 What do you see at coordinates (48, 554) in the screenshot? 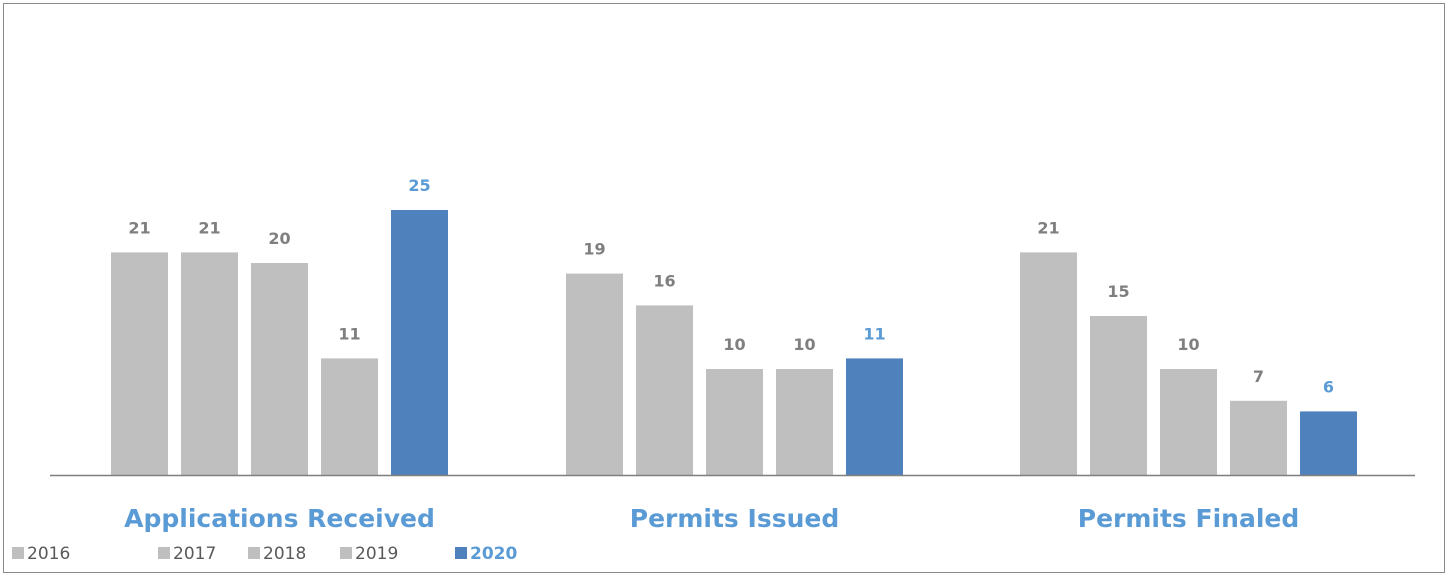
I see `legend-label-2016: 2016` at bounding box center [48, 554].